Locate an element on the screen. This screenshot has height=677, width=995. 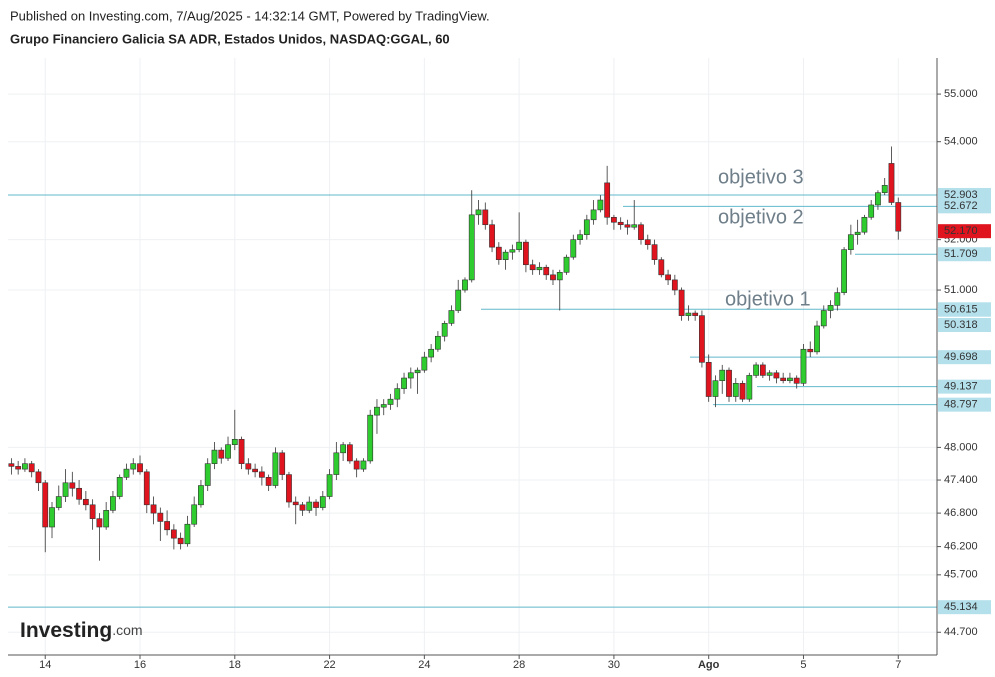
level-label: 49.137 is located at coordinates (961, 387).